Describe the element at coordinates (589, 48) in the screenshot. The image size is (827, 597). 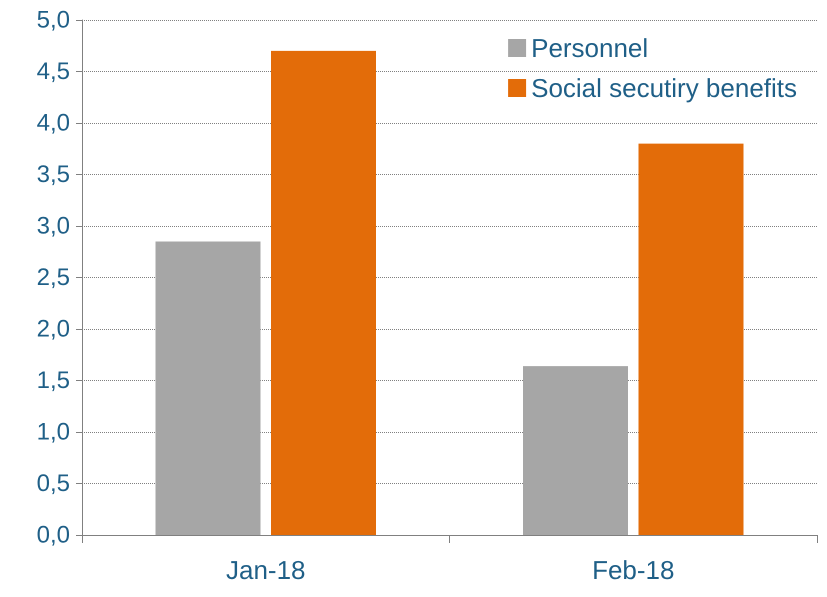
I see `legend-label: Personnel` at that location.